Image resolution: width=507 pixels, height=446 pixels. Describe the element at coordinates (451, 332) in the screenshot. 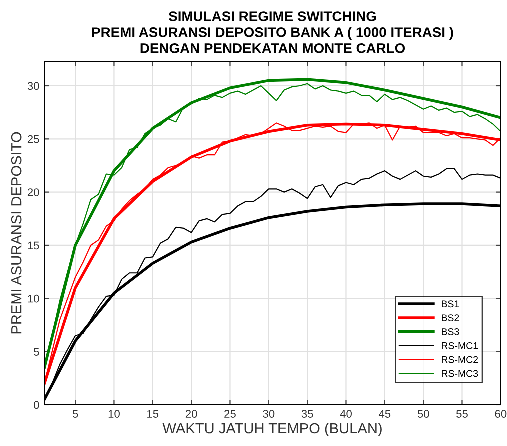

I see `legend-label: BS3` at that location.